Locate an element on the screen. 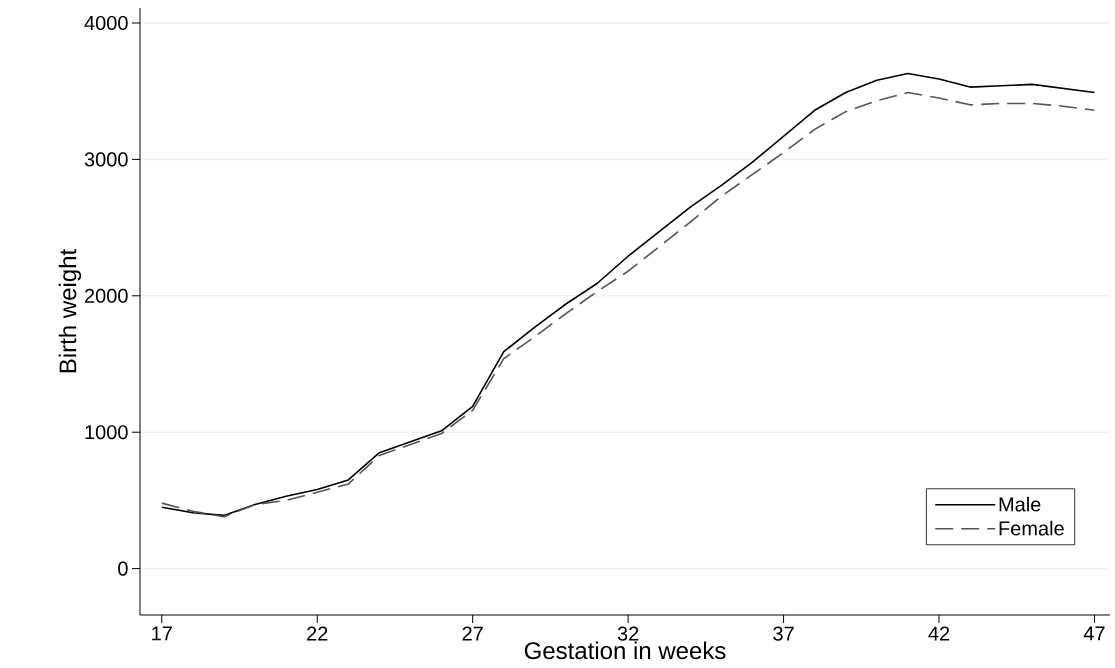  y-axis-title: Birth weight is located at coordinates (70, 311).